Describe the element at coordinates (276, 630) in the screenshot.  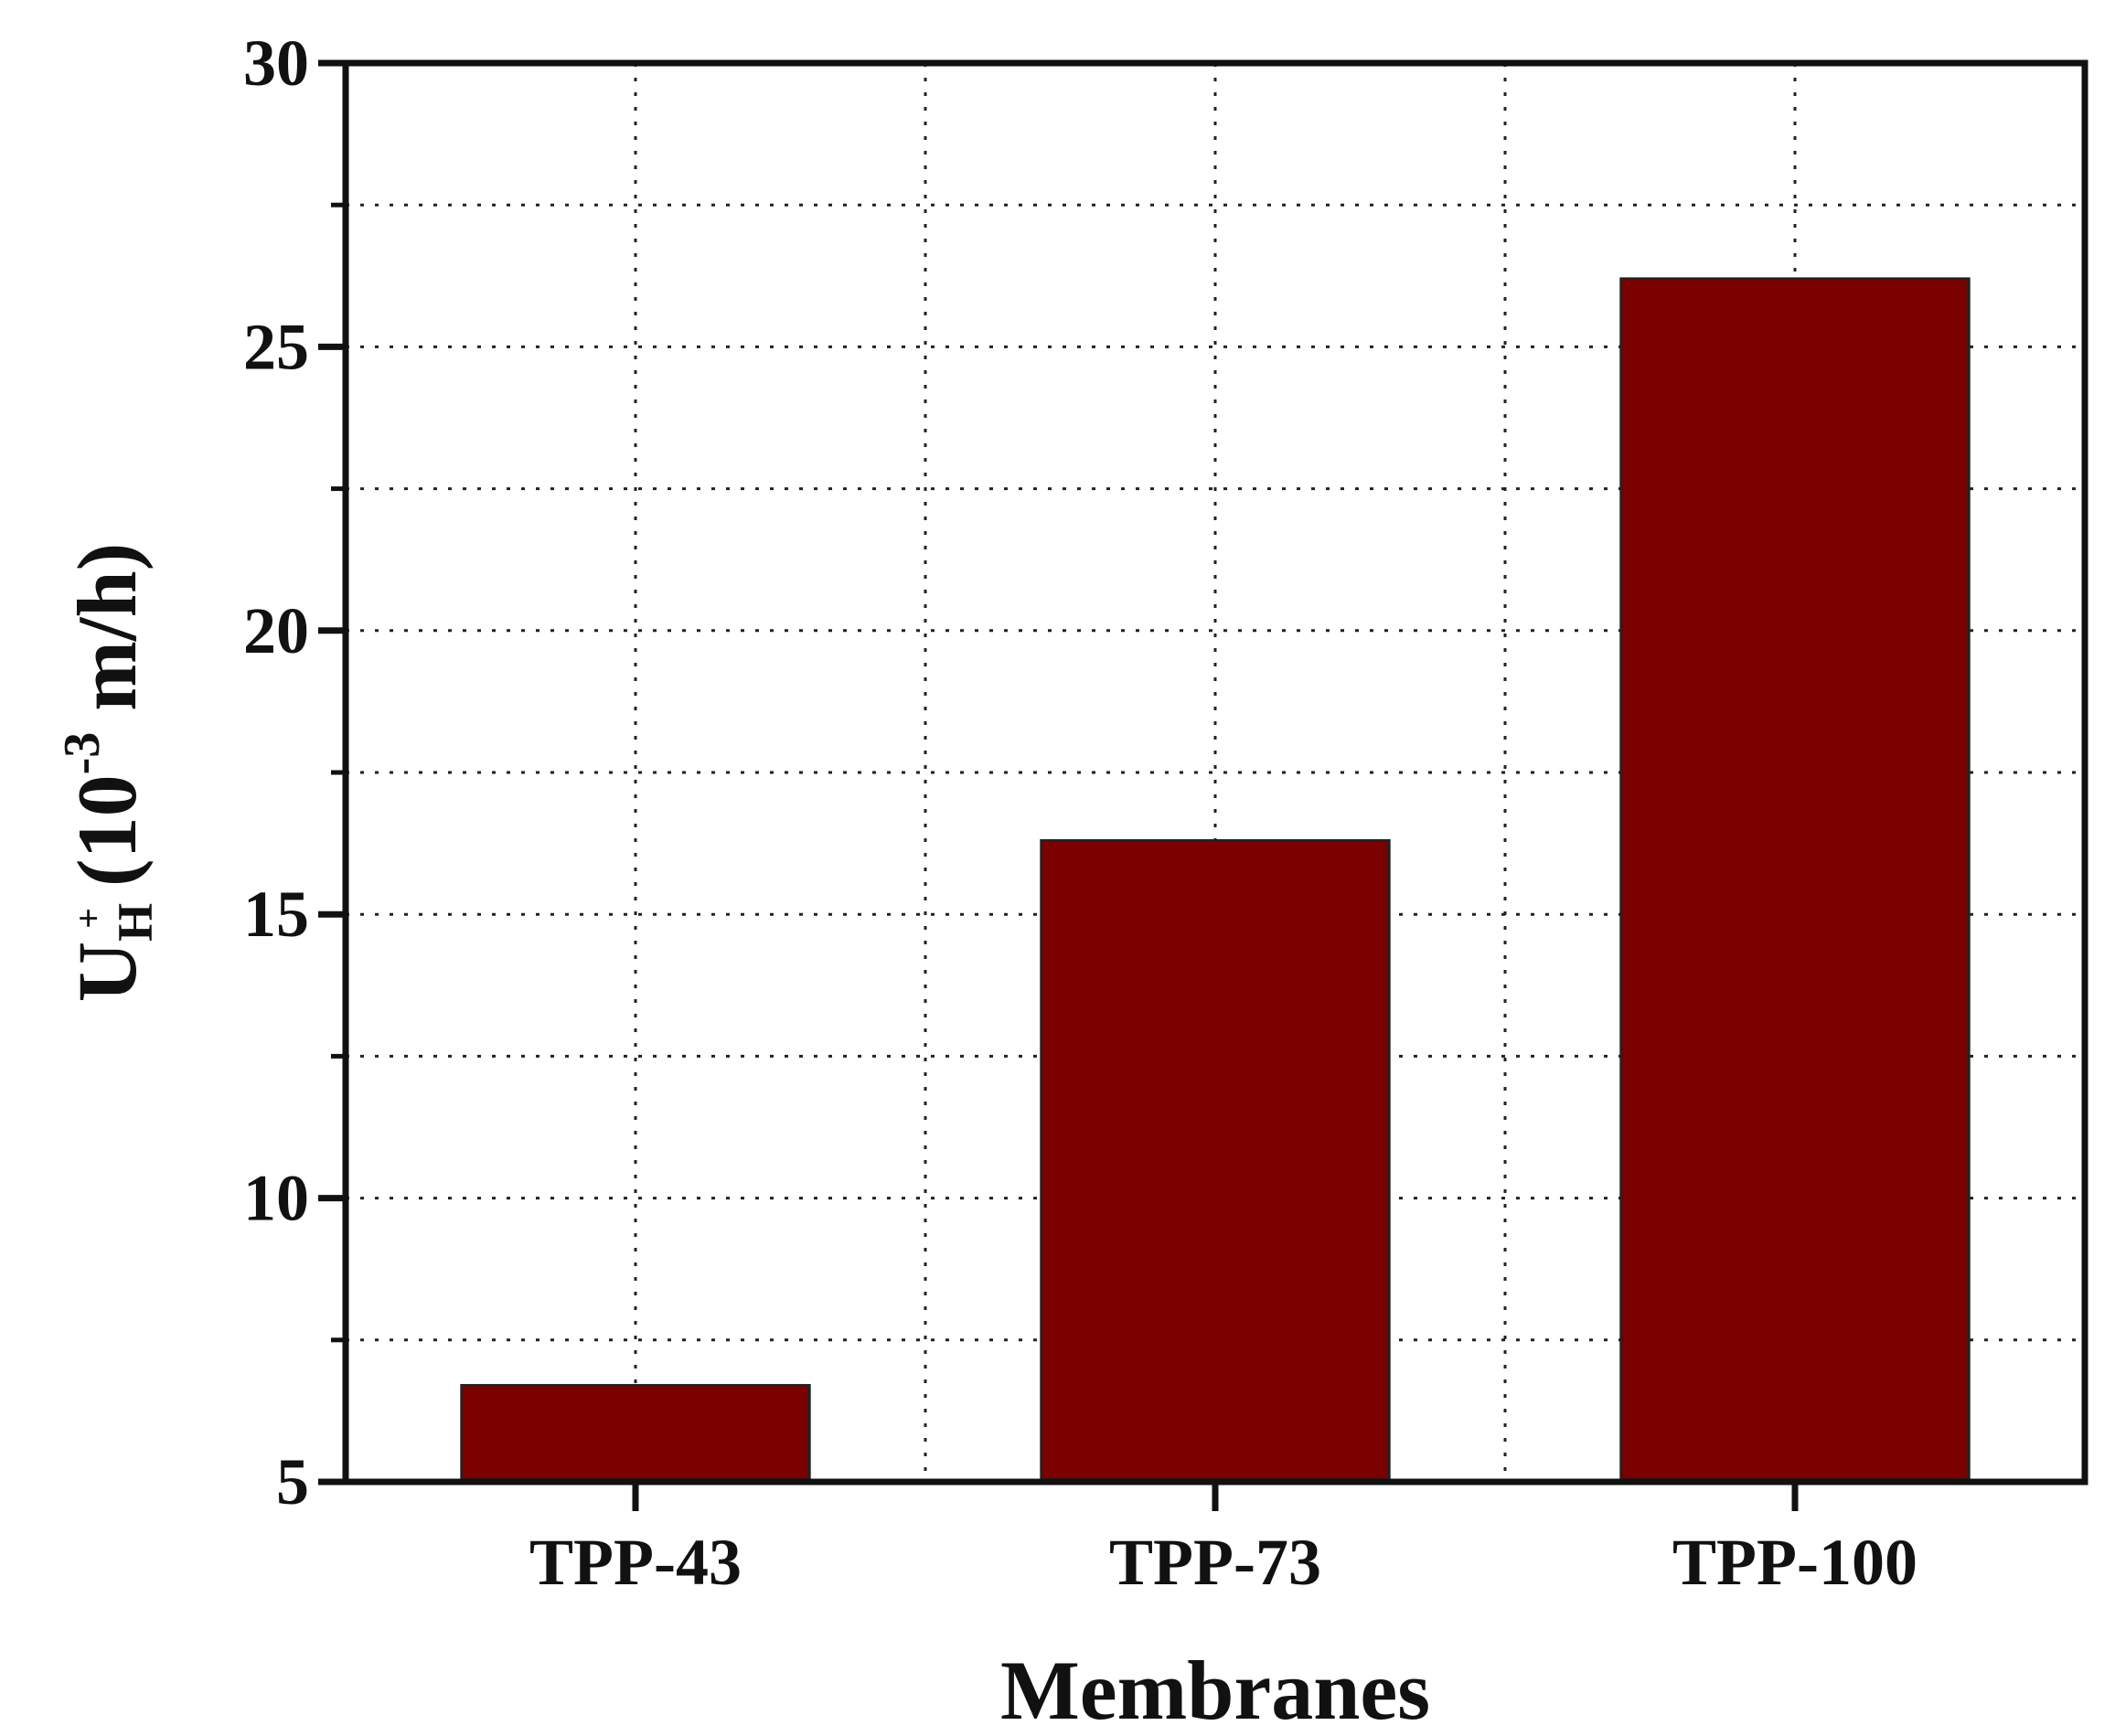
I see `y-tick-label: 20` at that location.